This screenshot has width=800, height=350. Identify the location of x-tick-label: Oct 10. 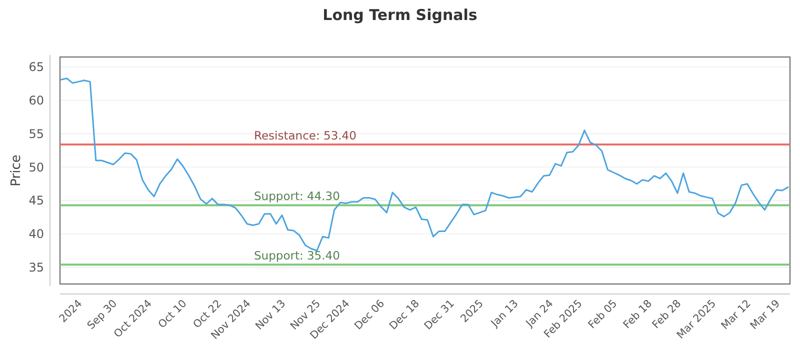
(173, 314).